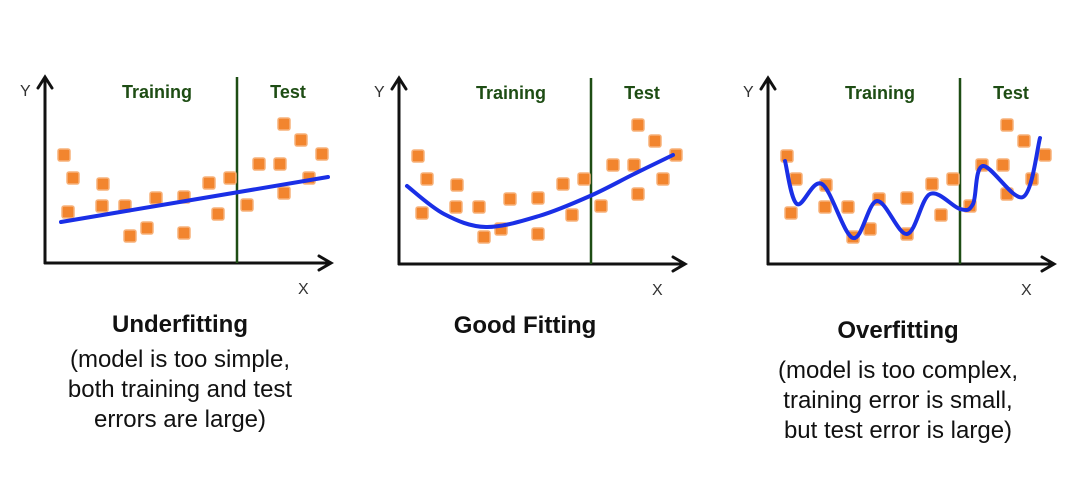  I want to click on subtitle-line: training error is small,, so click(898, 400).